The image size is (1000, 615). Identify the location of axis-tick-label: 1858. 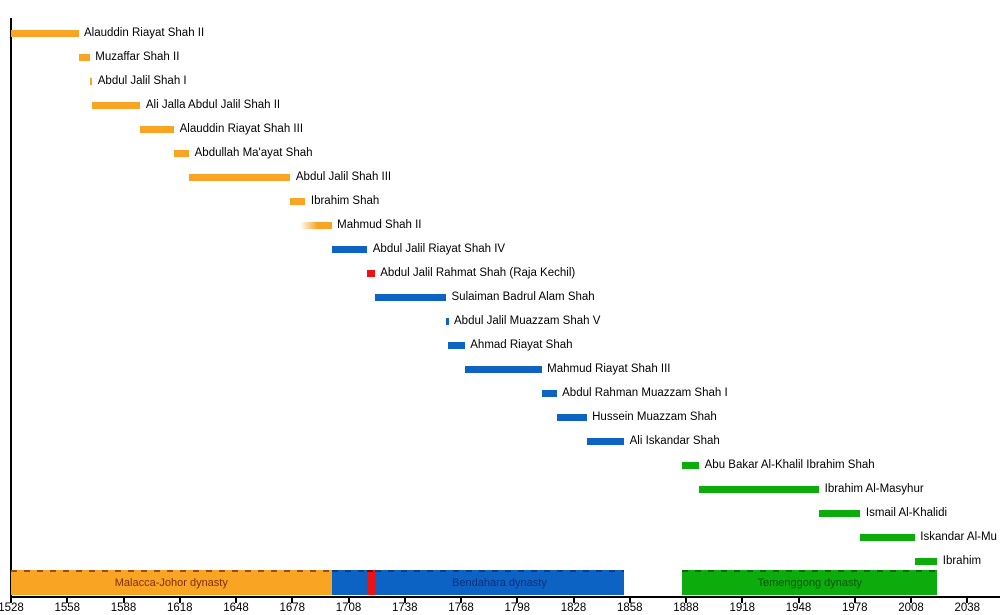
(629, 608).